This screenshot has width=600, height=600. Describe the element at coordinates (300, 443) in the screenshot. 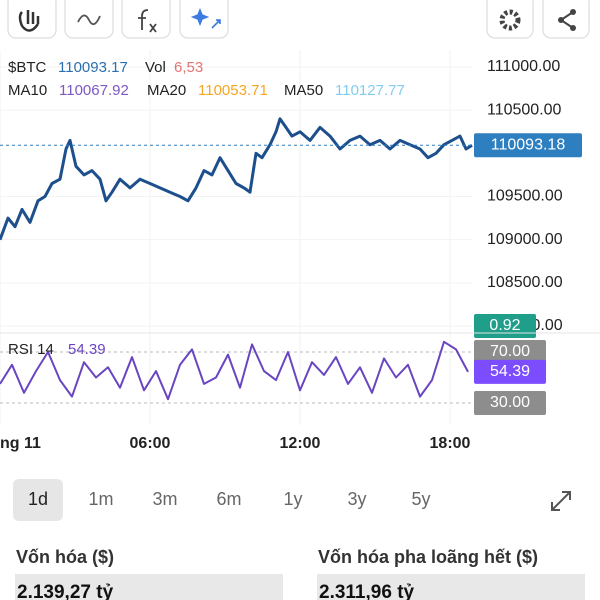

I see `x-tick-label: 12:00` at that location.